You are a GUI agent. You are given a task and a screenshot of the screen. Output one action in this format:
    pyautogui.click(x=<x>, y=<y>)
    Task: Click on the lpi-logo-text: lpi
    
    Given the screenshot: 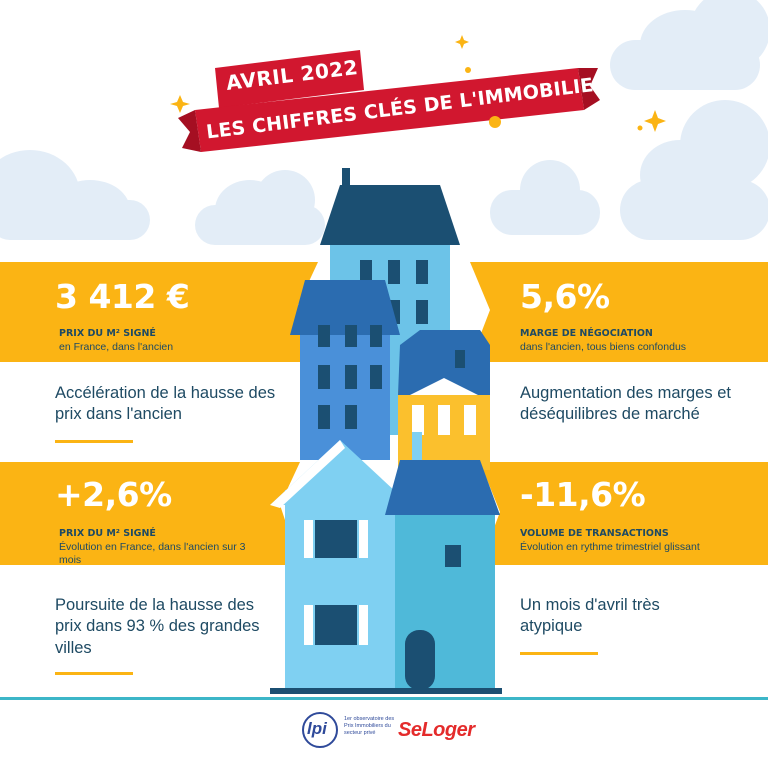 What is the action you would take?
    pyautogui.click(x=317, y=728)
    